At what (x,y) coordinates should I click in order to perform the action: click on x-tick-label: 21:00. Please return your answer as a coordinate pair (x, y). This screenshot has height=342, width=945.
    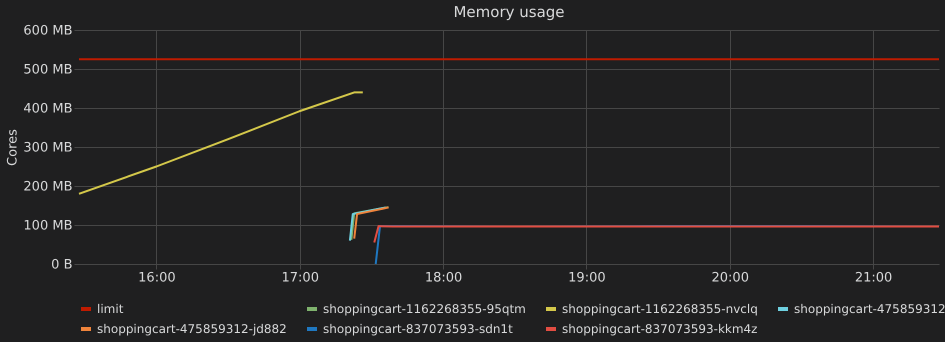
    Looking at the image, I should click on (873, 278).